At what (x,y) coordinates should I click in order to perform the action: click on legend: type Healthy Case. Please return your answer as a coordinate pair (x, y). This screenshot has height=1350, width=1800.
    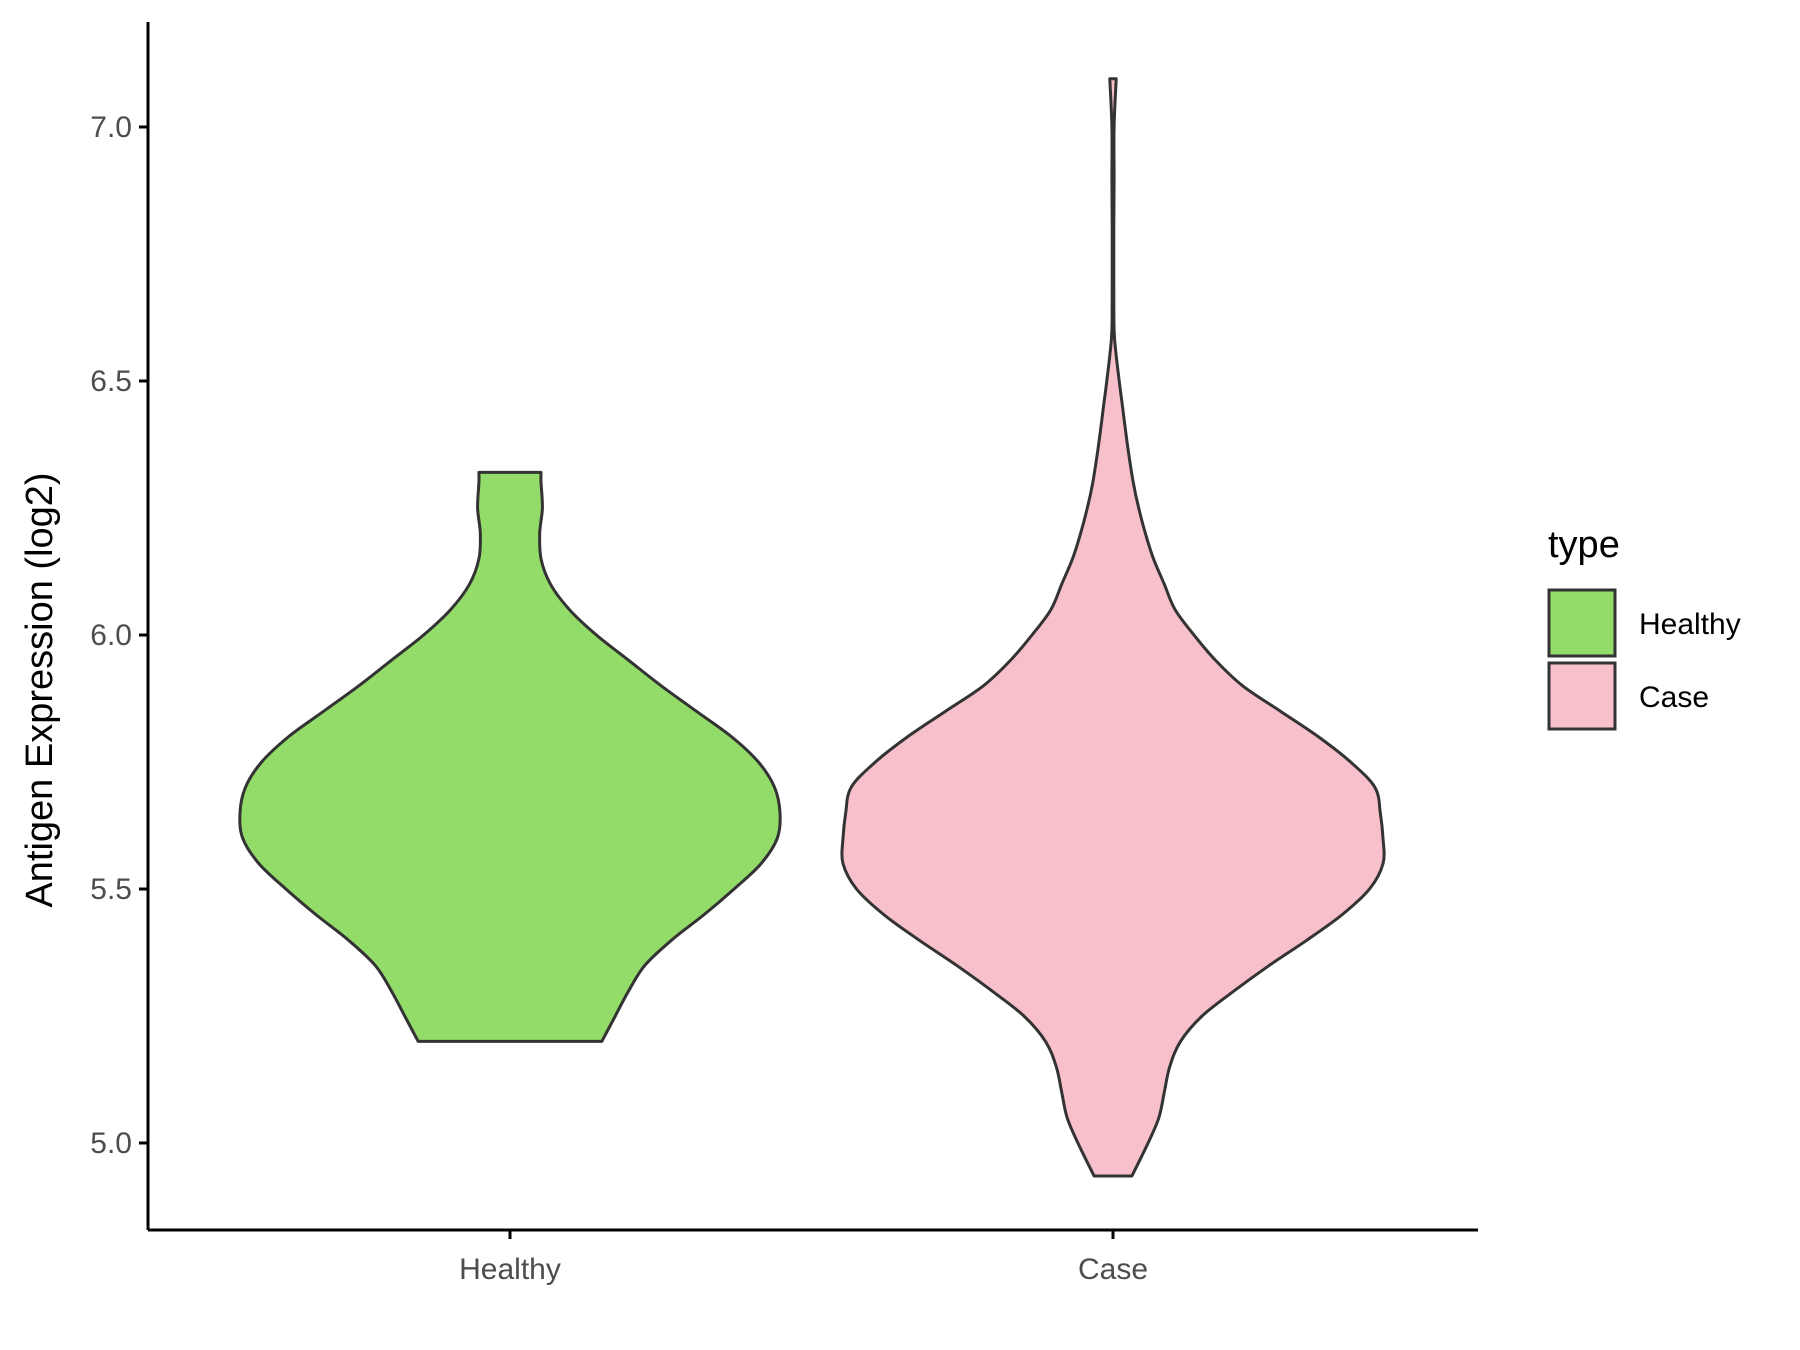
    Looking at the image, I should click on (1644, 627).